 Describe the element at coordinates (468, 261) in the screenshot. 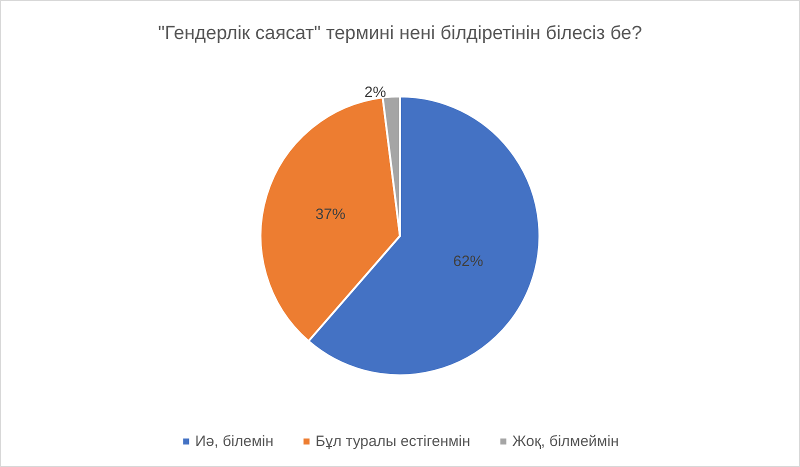

I see `data-label: 62%` at that location.